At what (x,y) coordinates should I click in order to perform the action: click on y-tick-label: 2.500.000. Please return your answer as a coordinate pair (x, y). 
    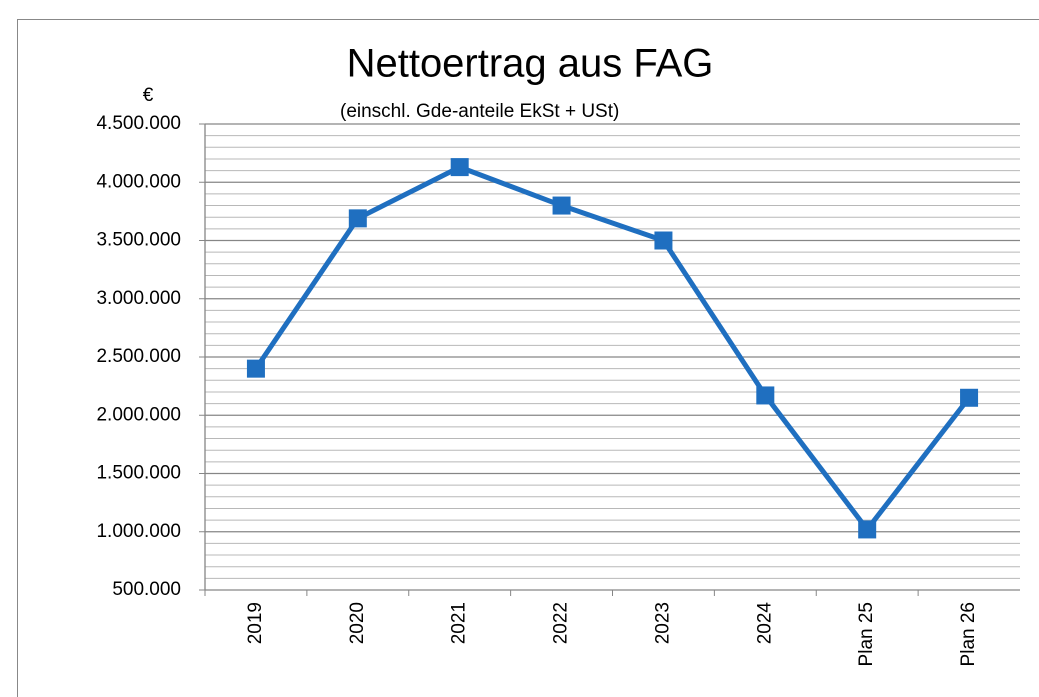
    Looking at the image, I should click on (138, 356).